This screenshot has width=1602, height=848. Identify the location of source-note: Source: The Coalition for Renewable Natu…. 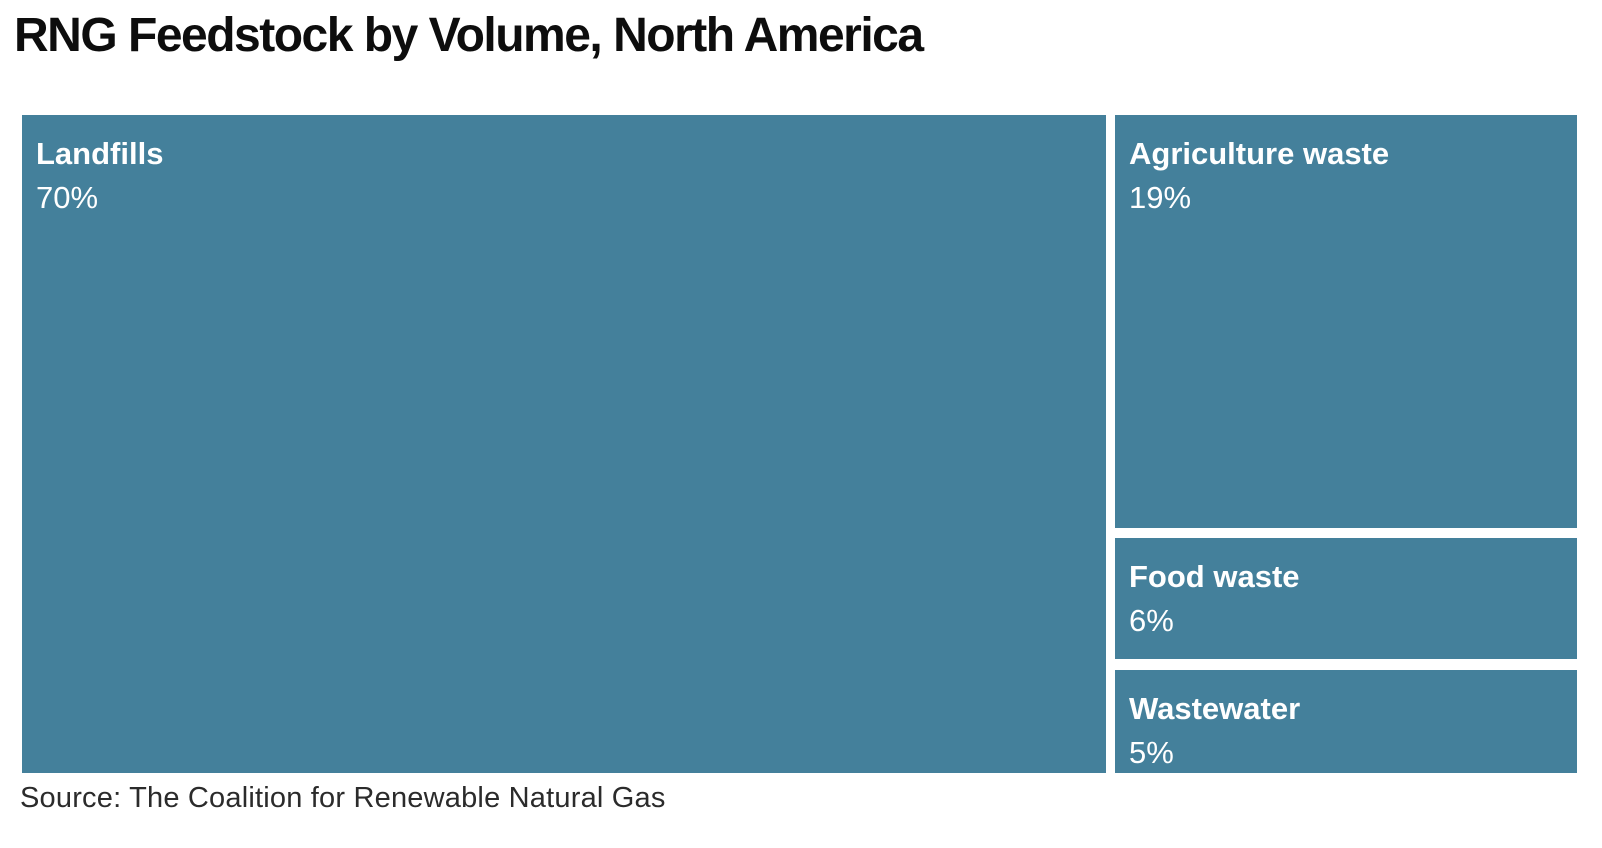
(343, 798).